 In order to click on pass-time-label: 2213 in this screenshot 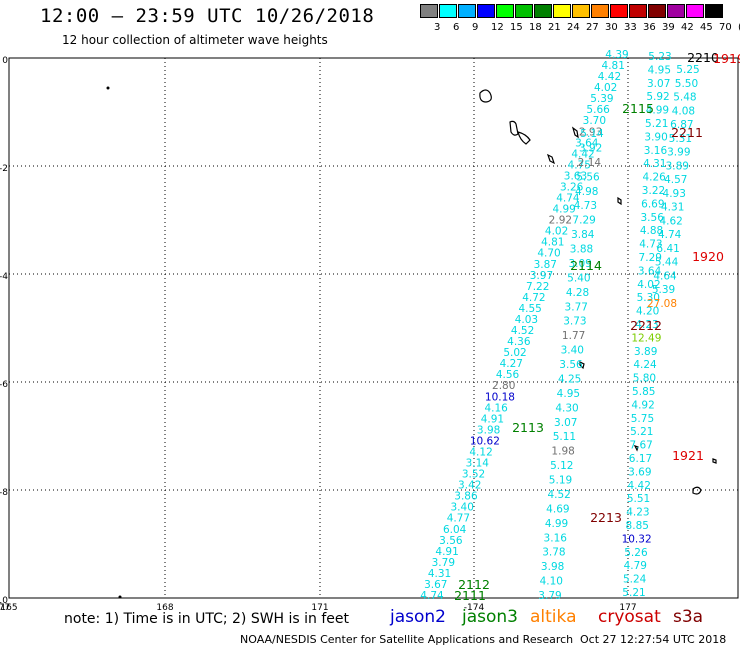, I will do `click(606, 517)`.